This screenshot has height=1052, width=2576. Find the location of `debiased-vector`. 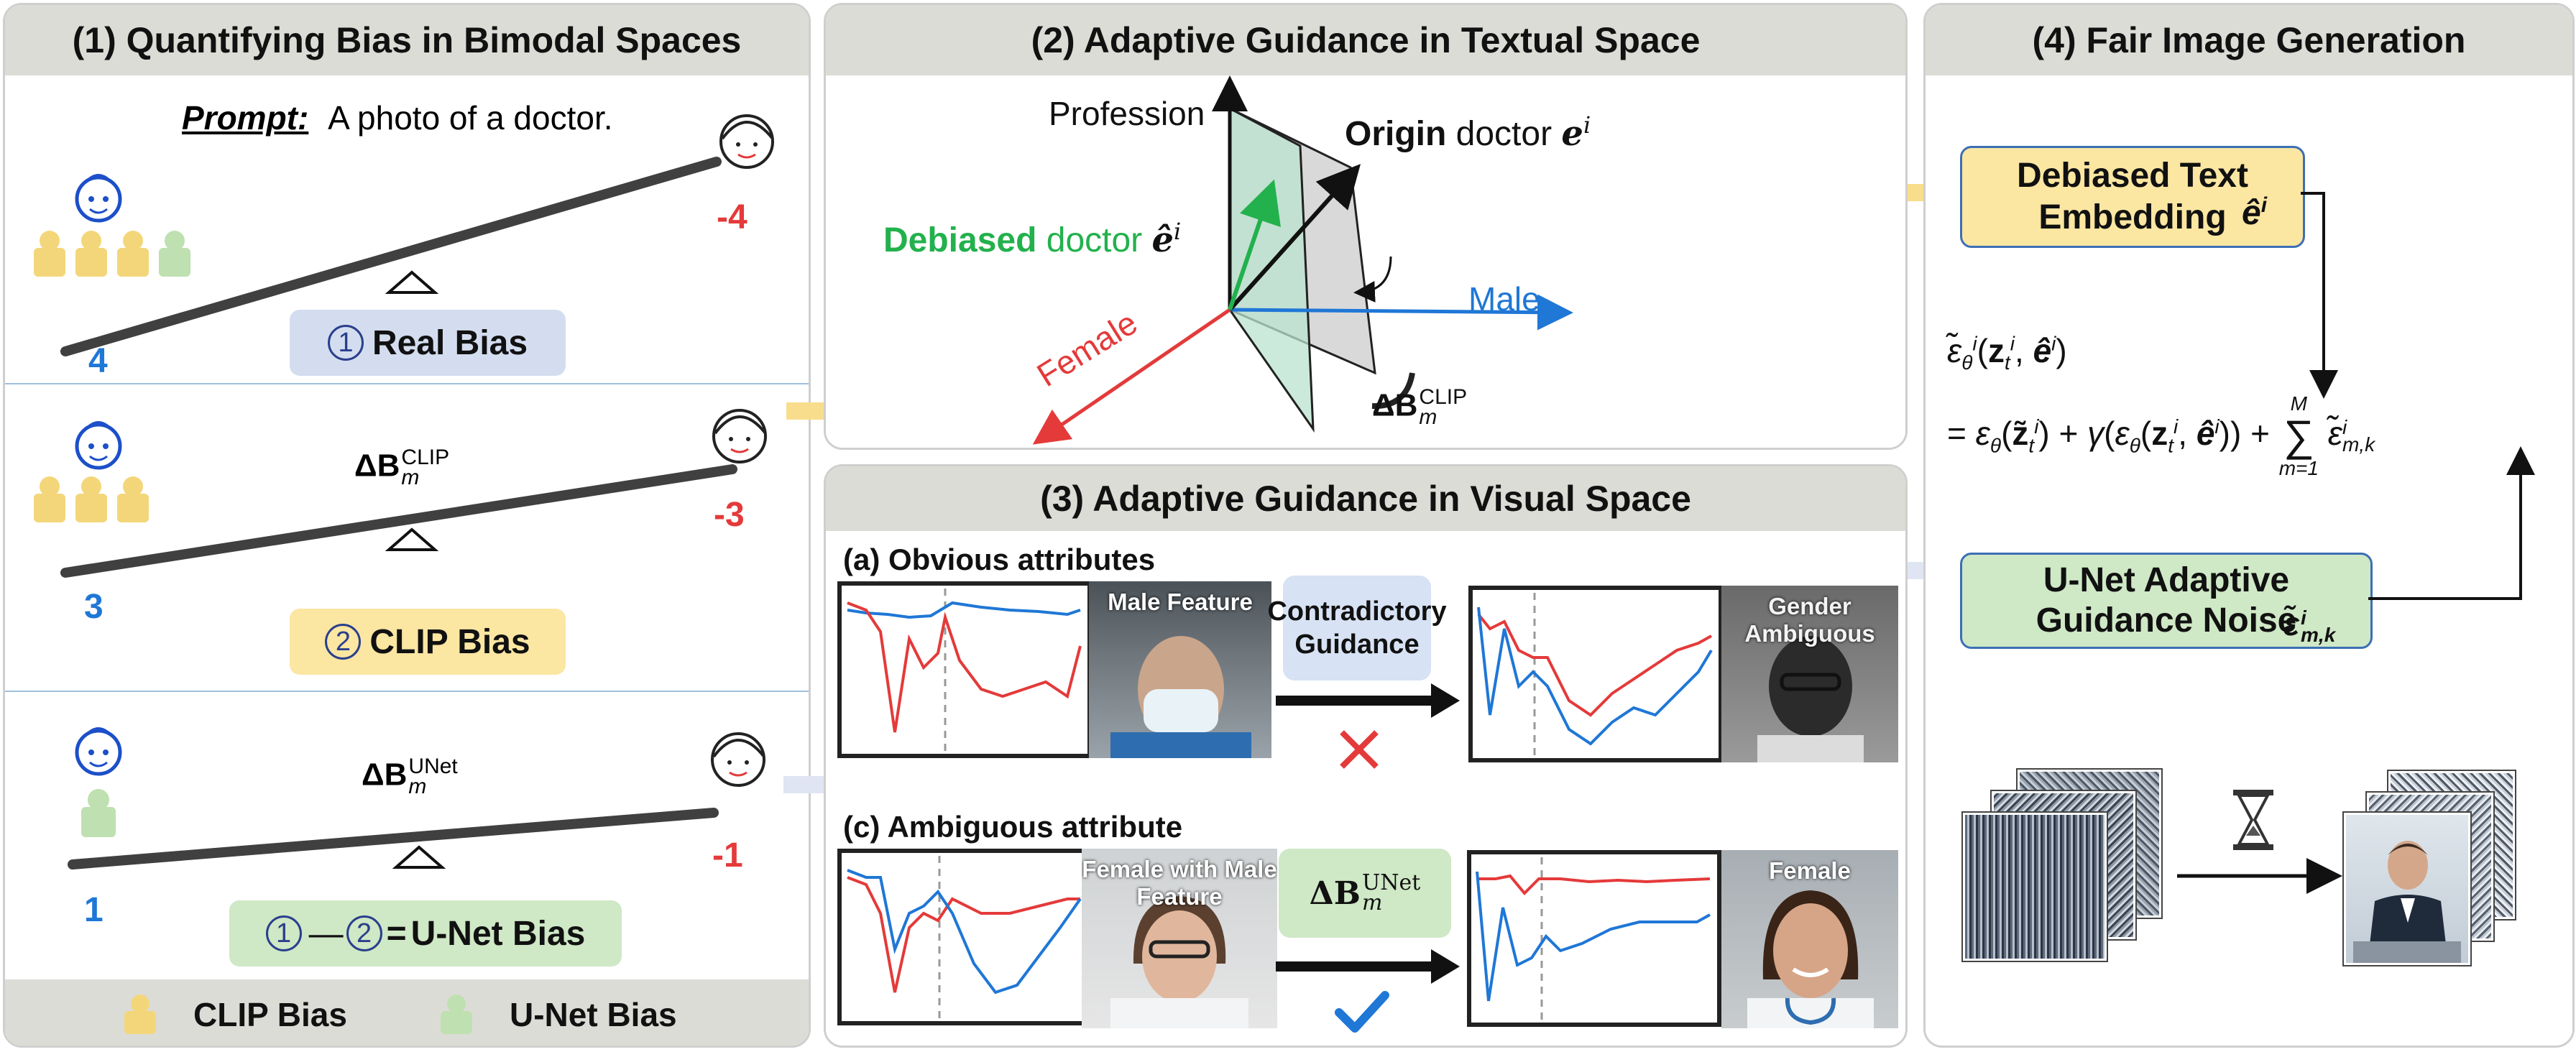

debiased-vector is located at coordinates (1254, 244).